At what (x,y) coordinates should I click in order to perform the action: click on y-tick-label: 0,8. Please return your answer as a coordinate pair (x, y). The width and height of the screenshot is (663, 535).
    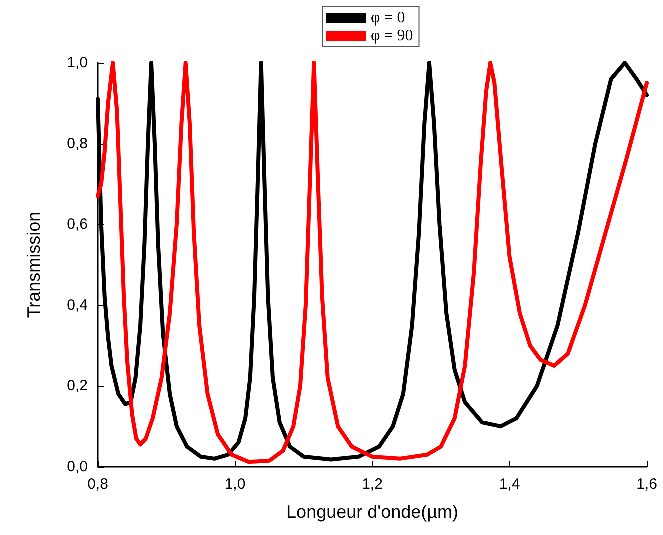
    Looking at the image, I should click on (77, 143).